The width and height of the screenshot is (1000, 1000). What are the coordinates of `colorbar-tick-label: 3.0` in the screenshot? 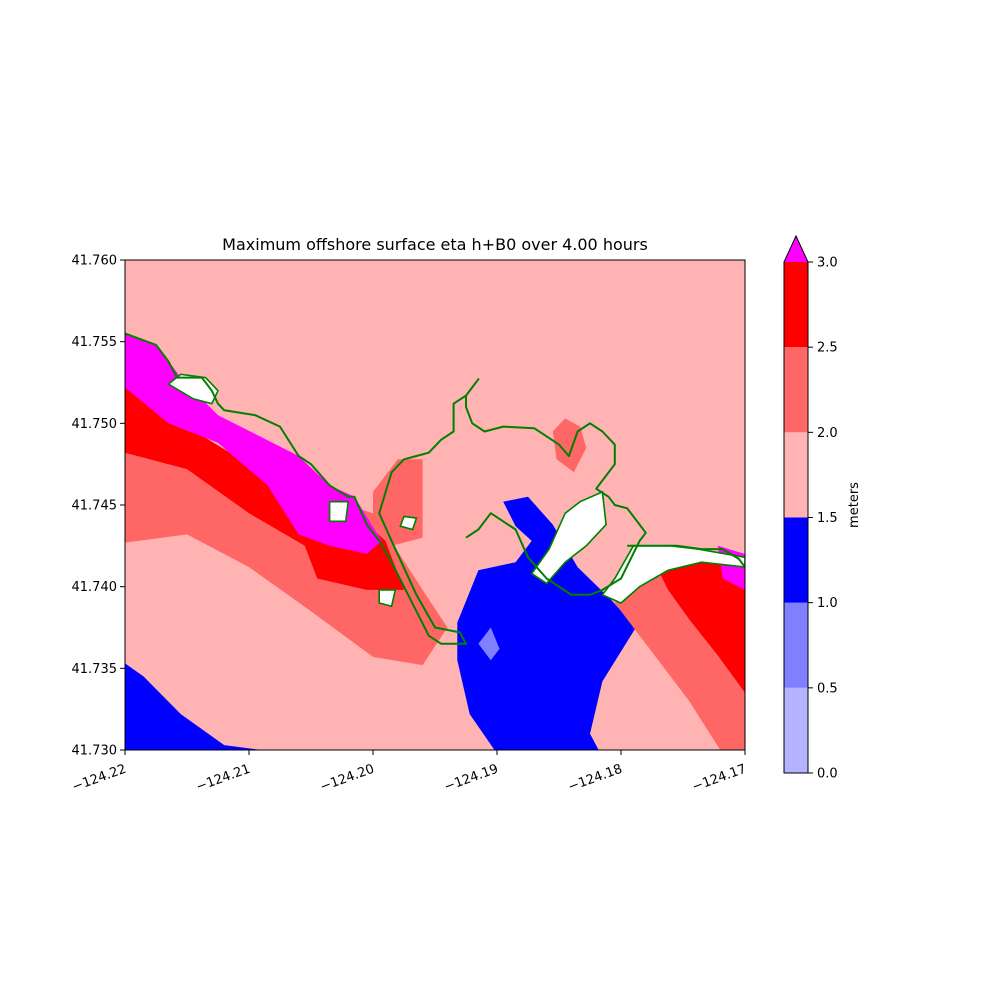 It's located at (827, 263).